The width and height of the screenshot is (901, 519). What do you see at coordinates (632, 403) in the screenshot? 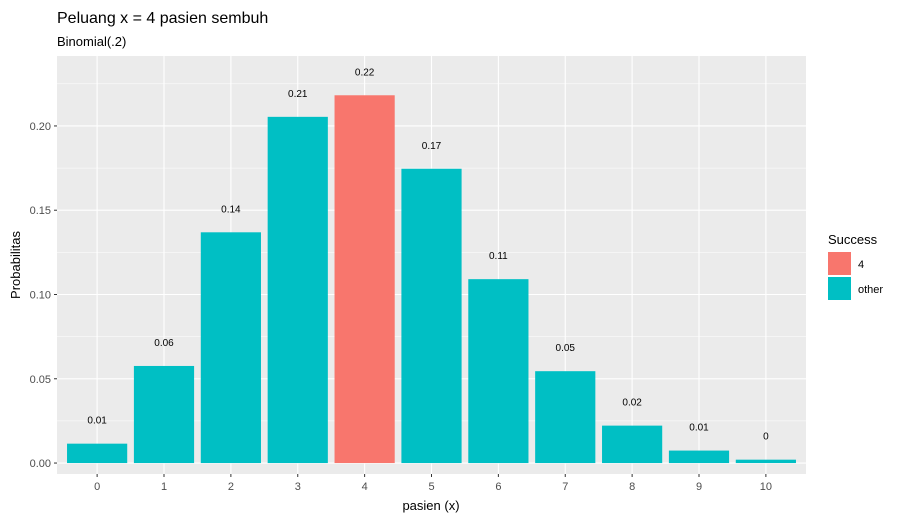
I see `data-label-8: 0.02` at bounding box center [632, 403].